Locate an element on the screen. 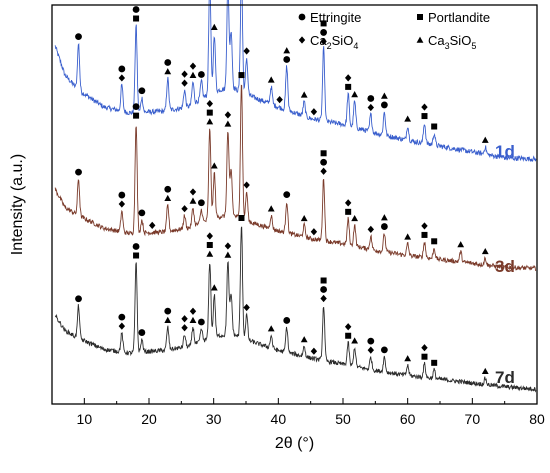  x-tick-label: 30 is located at coordinates (214, 419).